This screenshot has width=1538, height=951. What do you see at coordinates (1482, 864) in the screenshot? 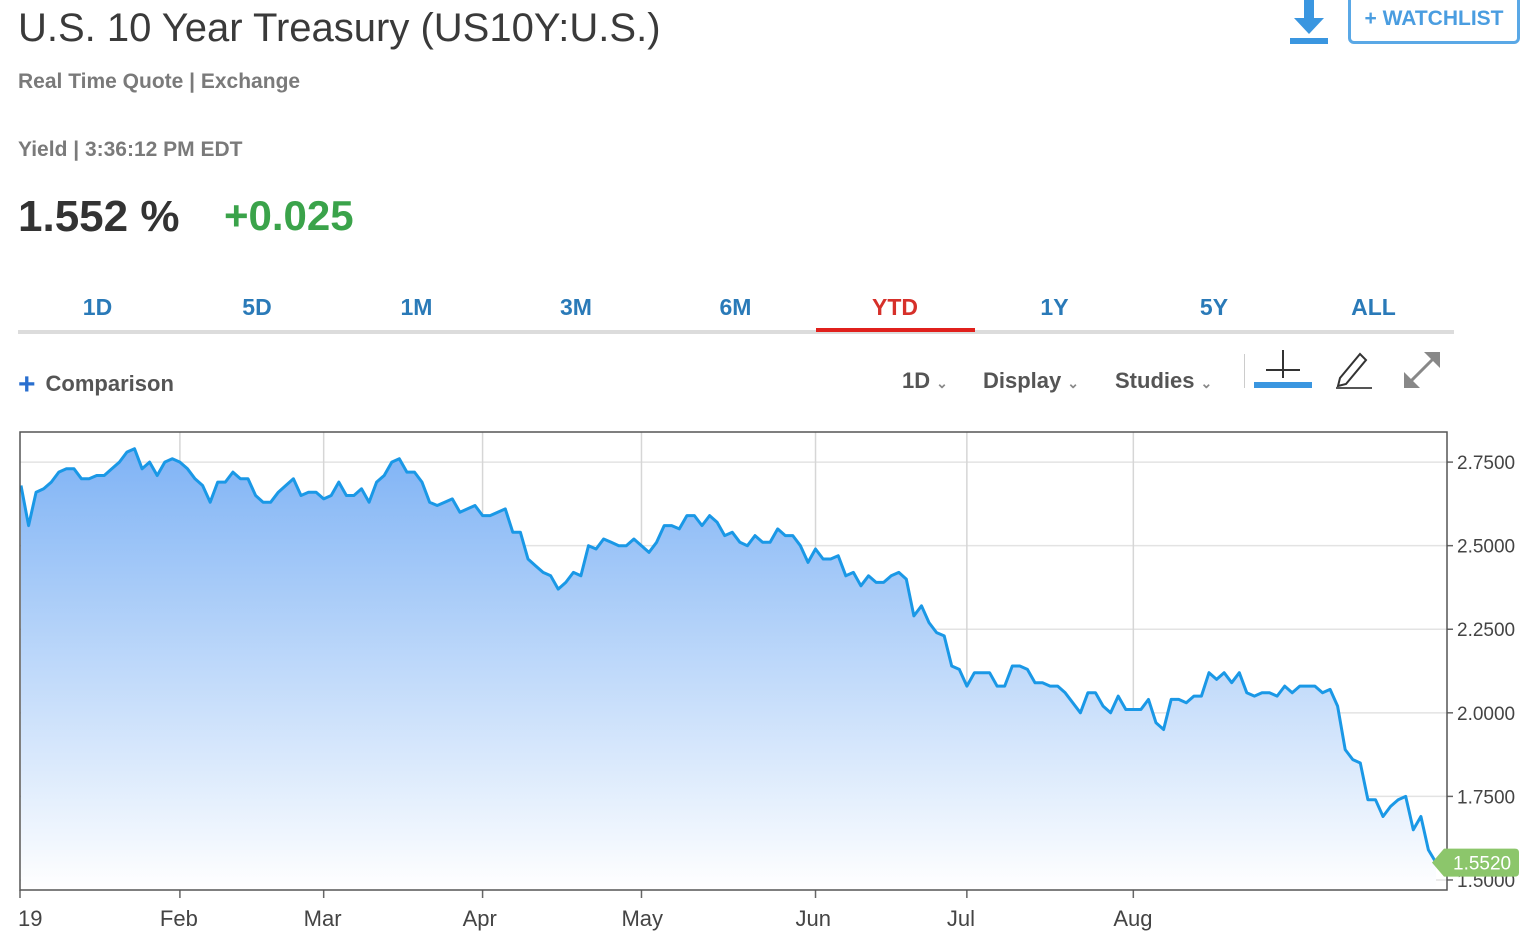
I see `last-value-label: 1.5520` at bounding box center [1482, 864].